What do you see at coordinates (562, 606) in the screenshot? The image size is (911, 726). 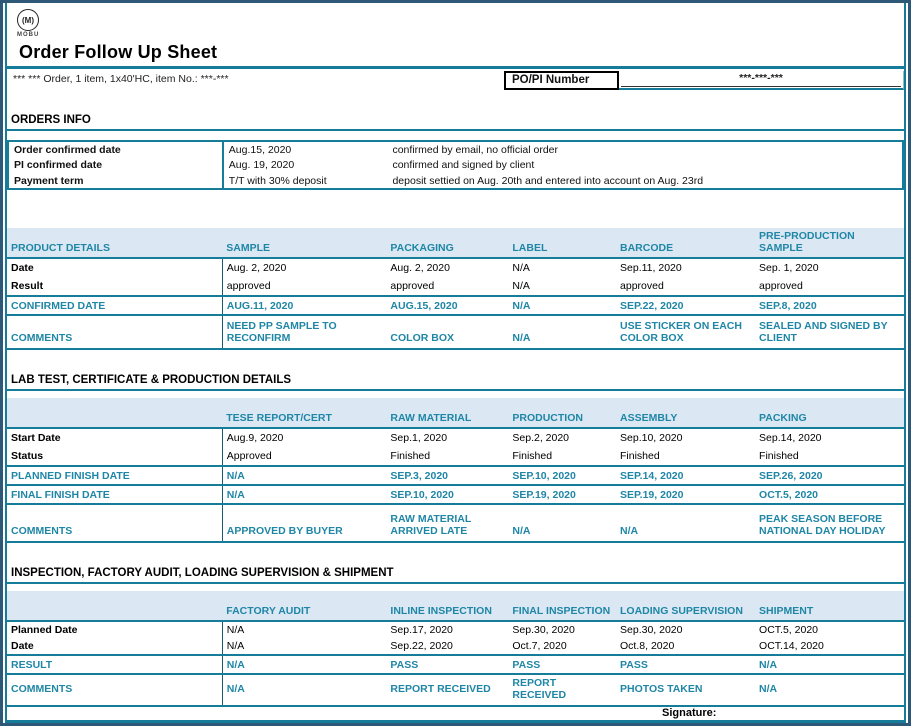 I see `column-header-final-inspection: FINAL INSPECTION` at bounding box center [562, 606].